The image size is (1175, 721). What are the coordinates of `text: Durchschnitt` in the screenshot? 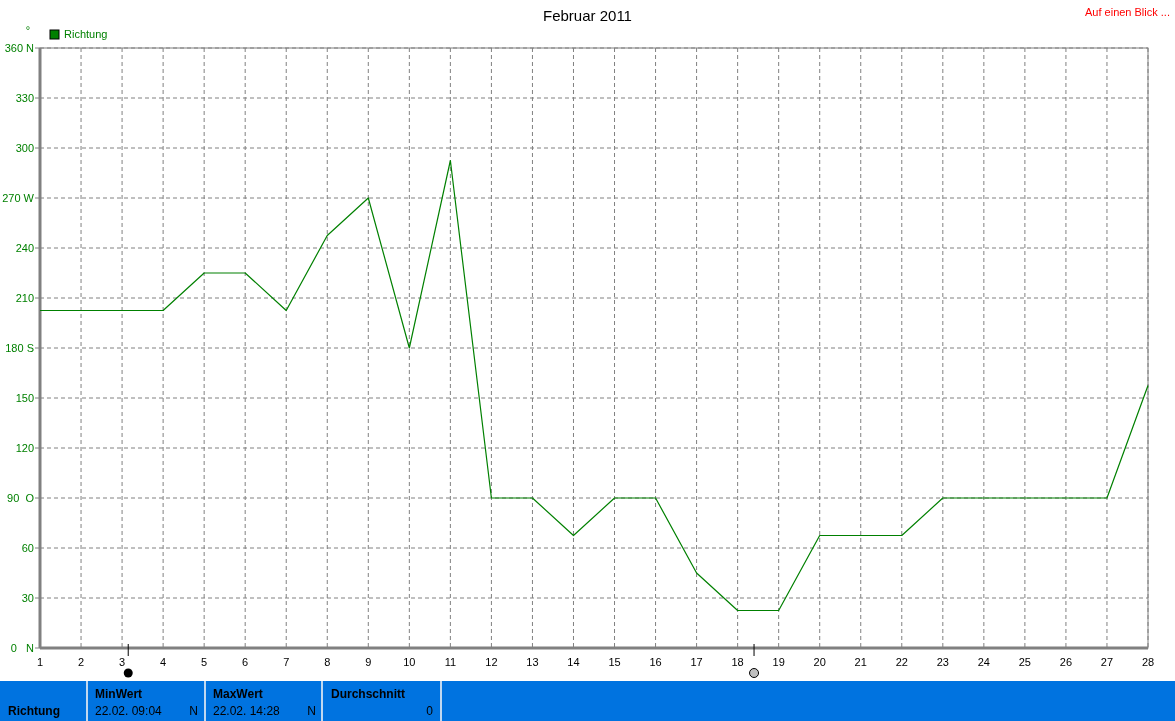 It's located at (368, 694).